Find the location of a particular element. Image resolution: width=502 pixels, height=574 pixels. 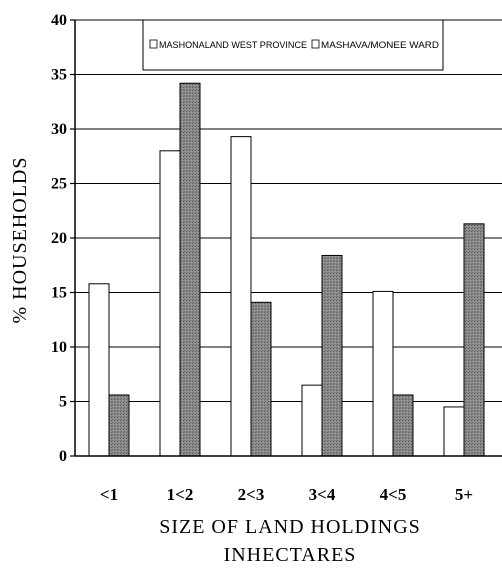

y-tick-label: 0 is located at coordinates (63, 456).